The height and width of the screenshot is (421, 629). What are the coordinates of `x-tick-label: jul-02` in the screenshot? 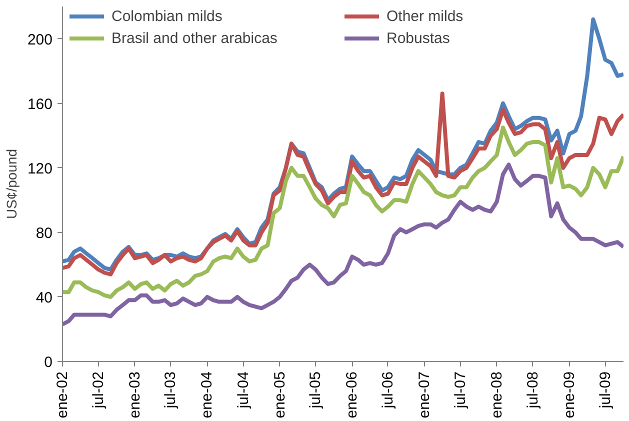 It's located at (98, 391).